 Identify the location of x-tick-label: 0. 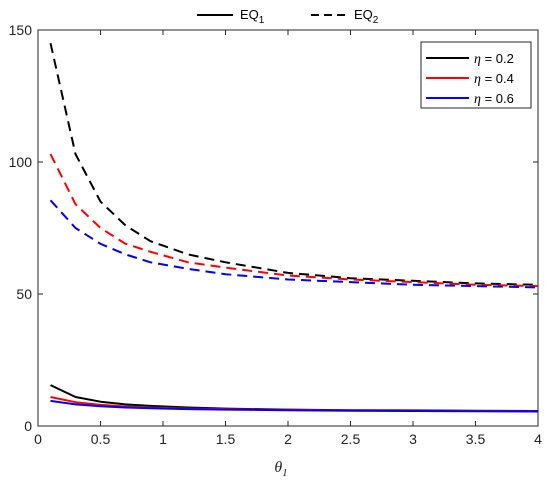
(38, 439).